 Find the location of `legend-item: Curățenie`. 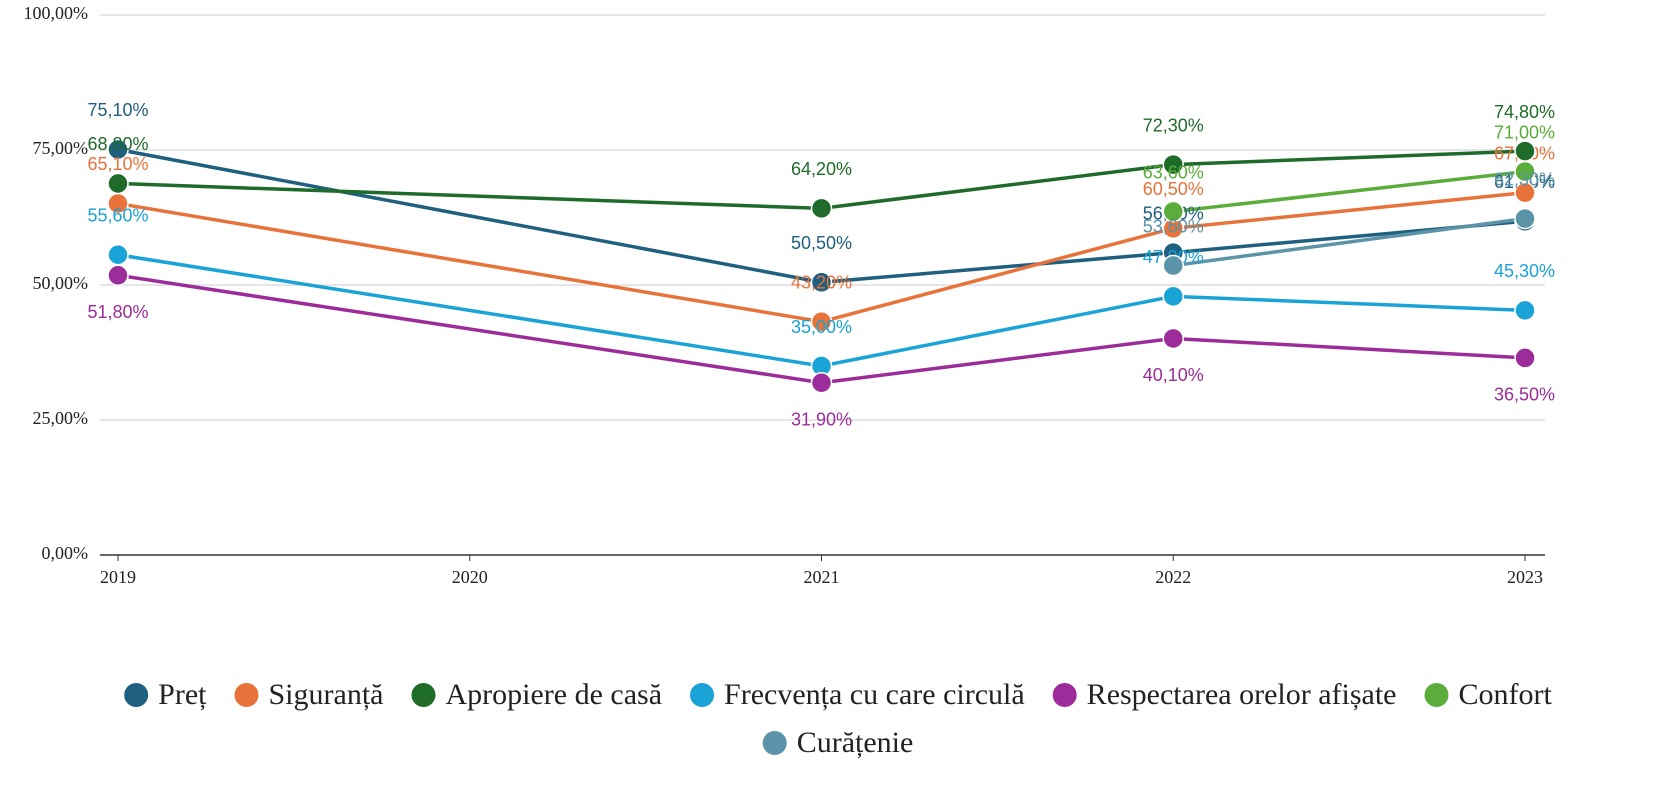

legend-item: Curățenie is located at coordinates (838, 742).